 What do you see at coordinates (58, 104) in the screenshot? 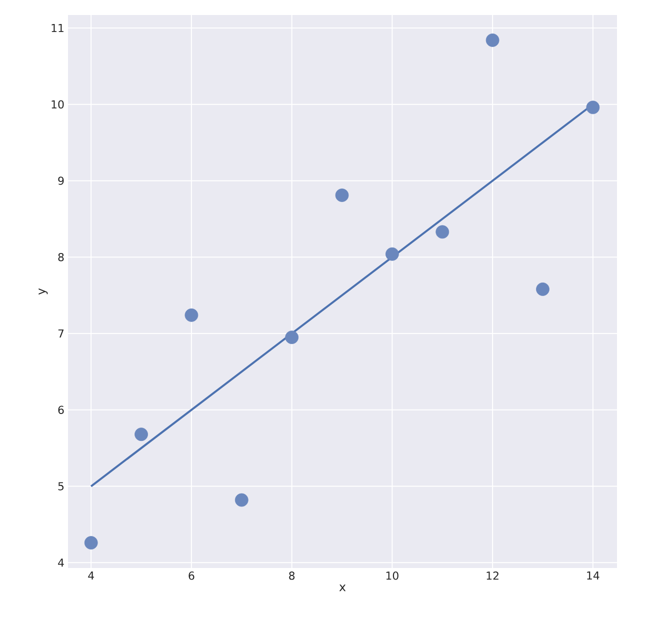
I see `y-tick-label: 10` at bounding box center [58, 104].